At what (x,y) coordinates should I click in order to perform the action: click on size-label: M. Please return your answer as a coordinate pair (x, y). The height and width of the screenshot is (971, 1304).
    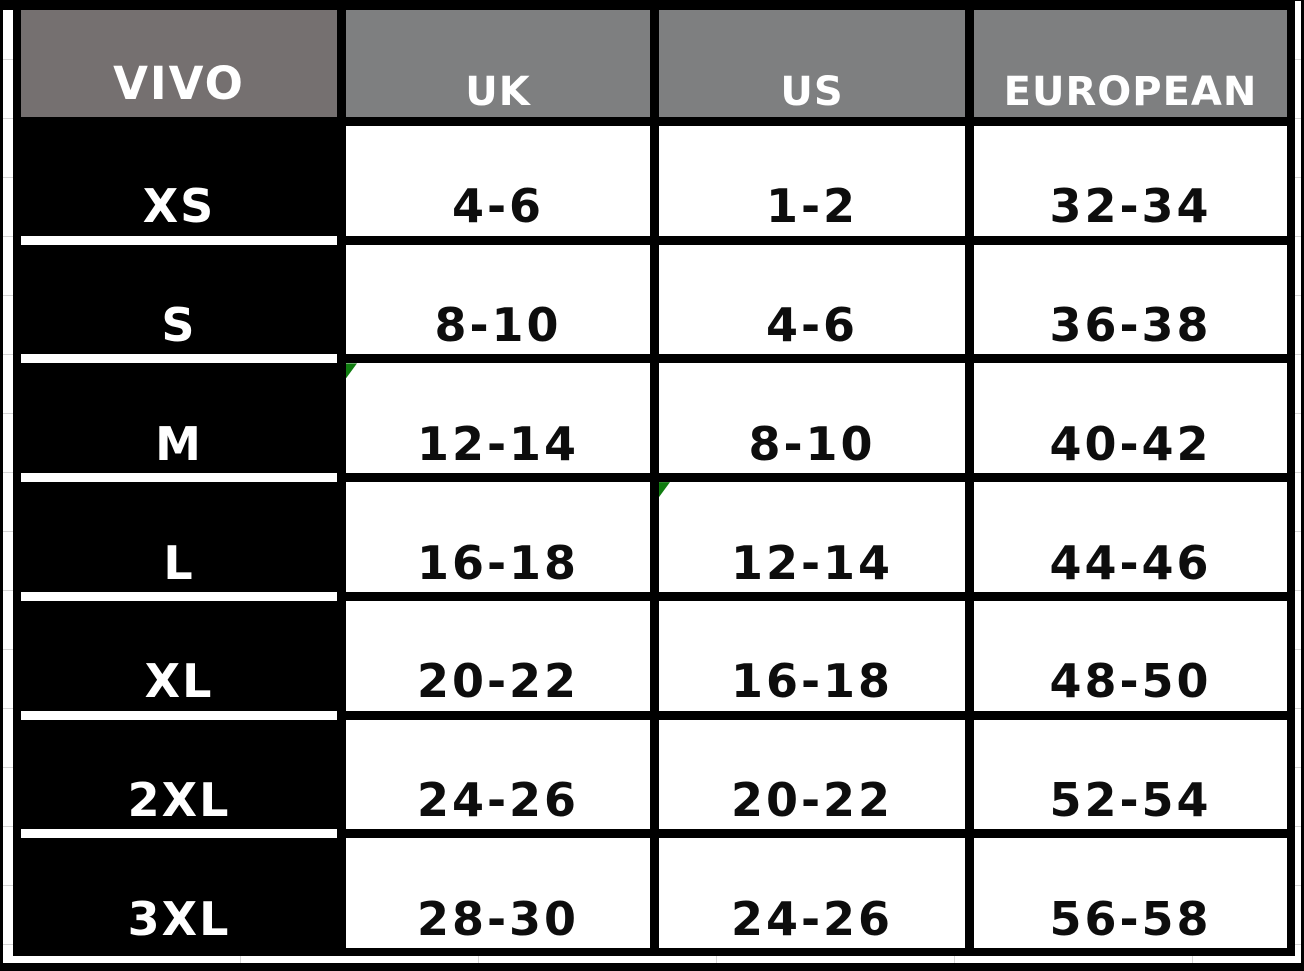
    Looking at the image, I should click on (179, 443).